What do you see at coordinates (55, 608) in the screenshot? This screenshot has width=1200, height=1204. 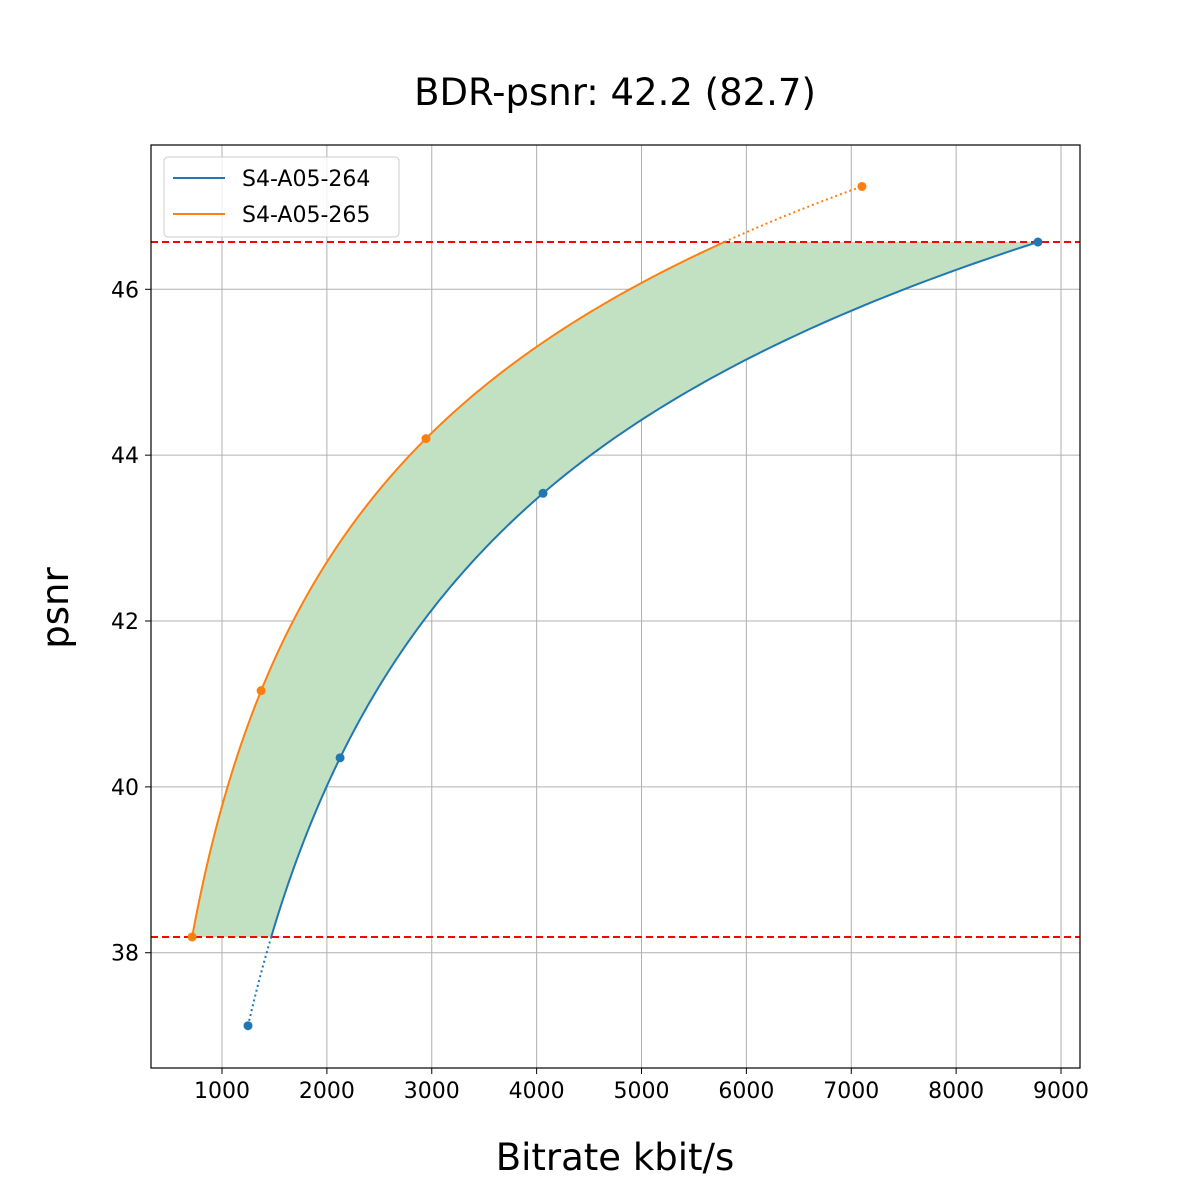 I see `y-axis-label: psnr` at bounding box center [55, 608].